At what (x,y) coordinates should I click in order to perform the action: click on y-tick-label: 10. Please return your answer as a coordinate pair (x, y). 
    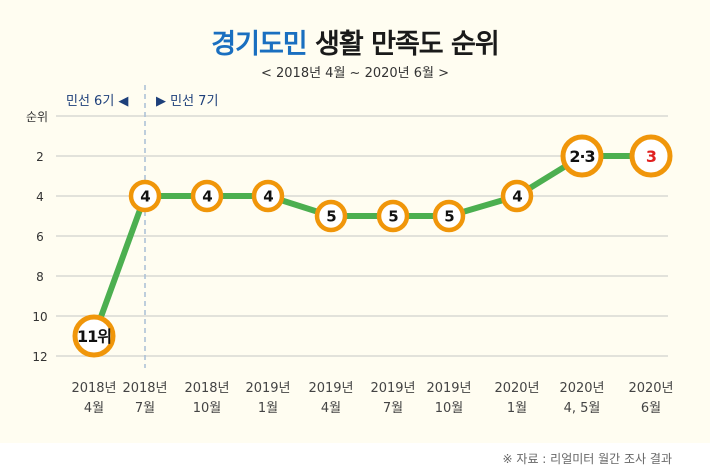
    Looking at the image, I should click on (39, 317).